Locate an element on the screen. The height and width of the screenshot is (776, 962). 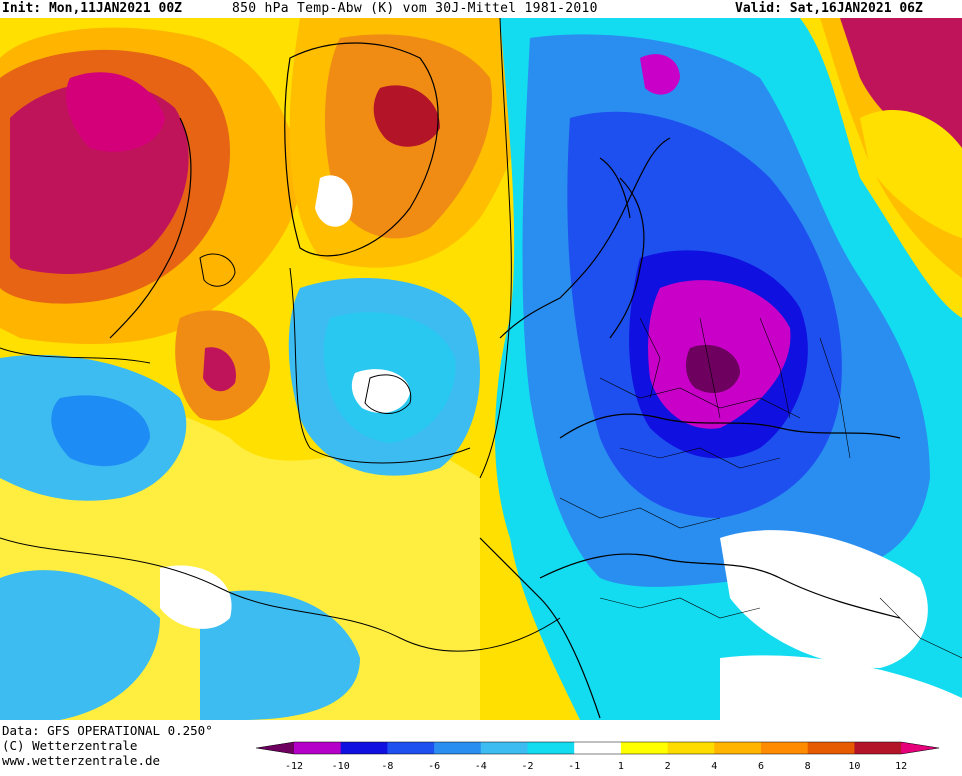
data-source-label: Data: GFS OPERATIONAL 0.250° is located at coordinates (107, 730).